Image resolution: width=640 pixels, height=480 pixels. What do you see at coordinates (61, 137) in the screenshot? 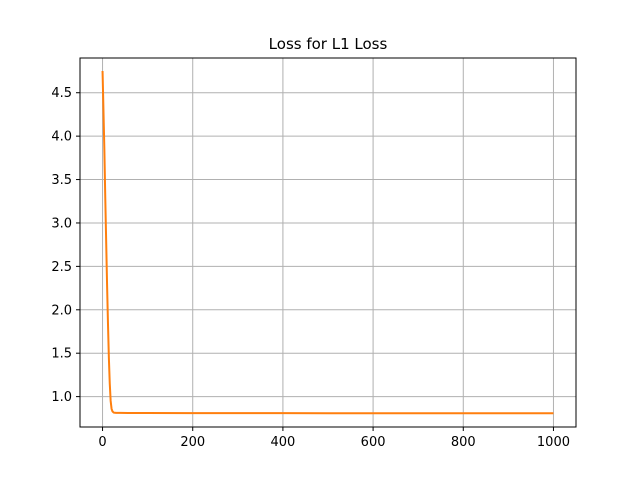
I see `y-tick-label: 4.0` at bounding box center [61, 137].